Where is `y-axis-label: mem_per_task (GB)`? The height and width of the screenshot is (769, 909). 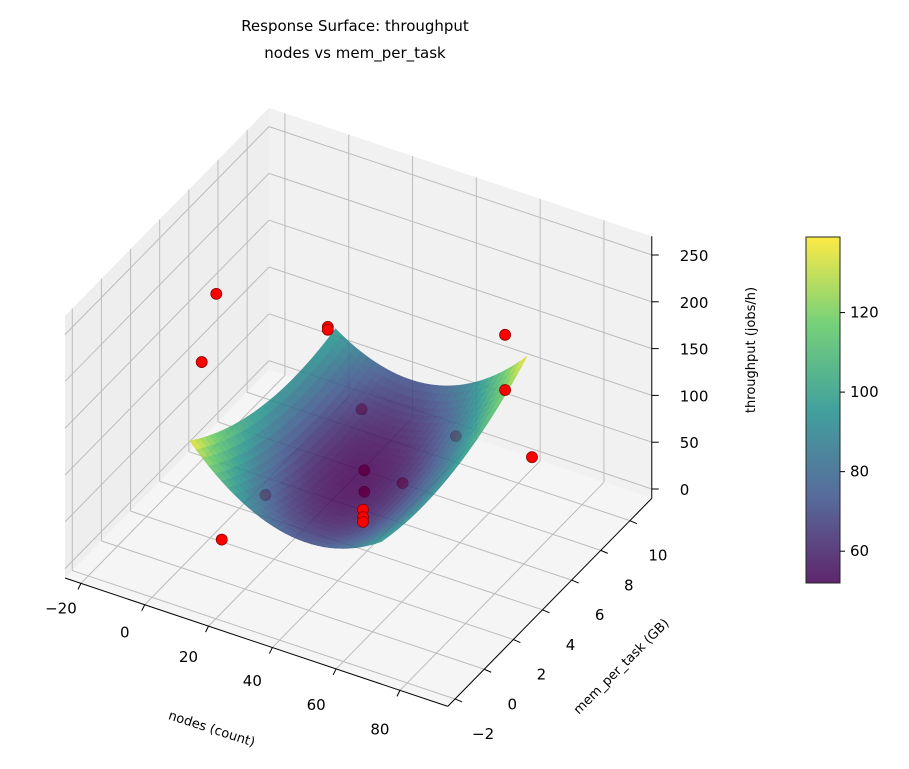 y-axis-label: mem_per_task (GB) is located at coordinates (622, 667).